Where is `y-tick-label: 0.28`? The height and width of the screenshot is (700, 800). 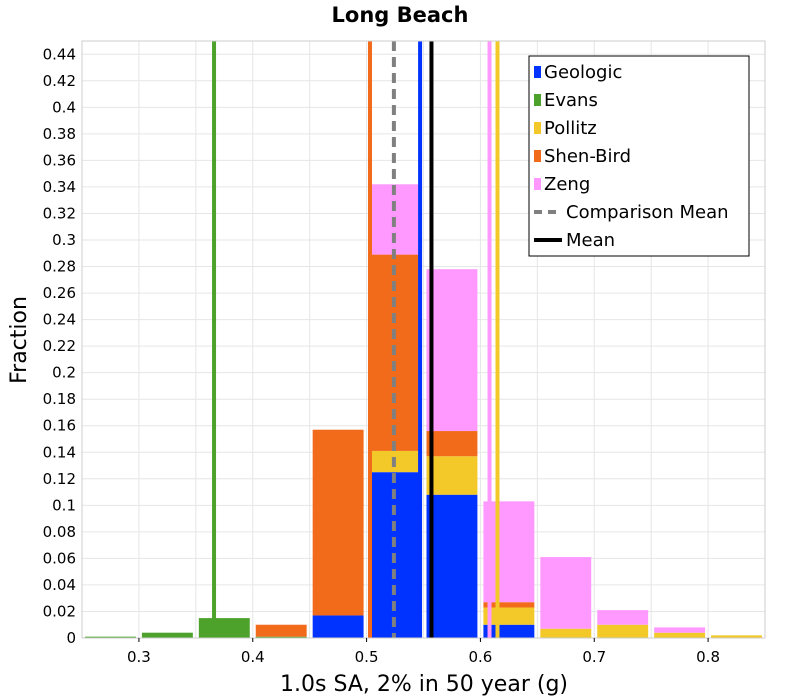 y-tick-label: 0.28 is located at coordinates (59, 267).